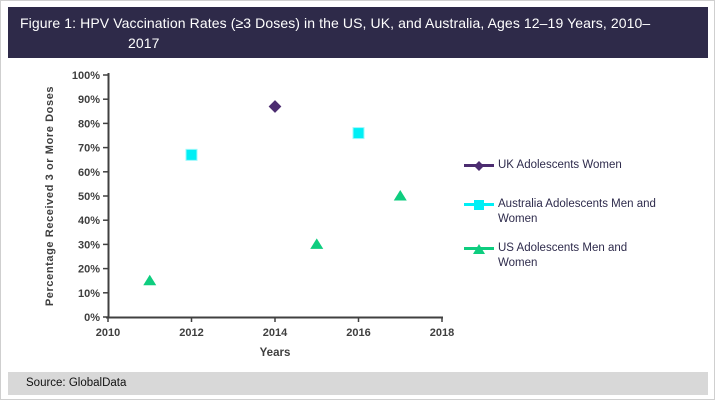 This screenshot has height=400, width=715. I want to click on diamond-marker-icon, so click(479, 165).